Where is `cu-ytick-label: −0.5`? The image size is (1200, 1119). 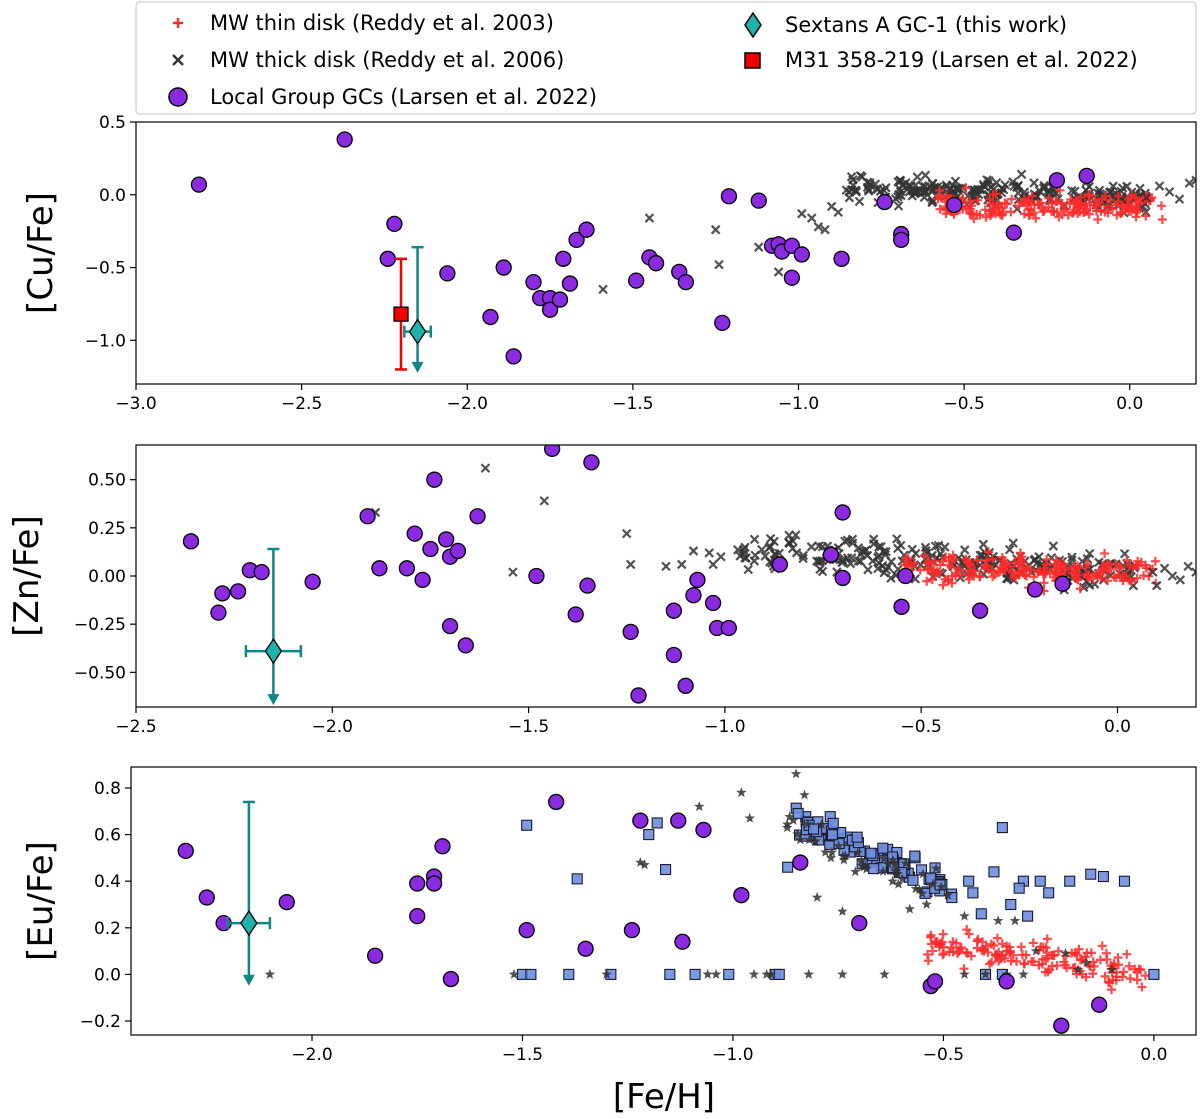
cu-ytick-label: −0.5 is located at coordinates (105, 269).